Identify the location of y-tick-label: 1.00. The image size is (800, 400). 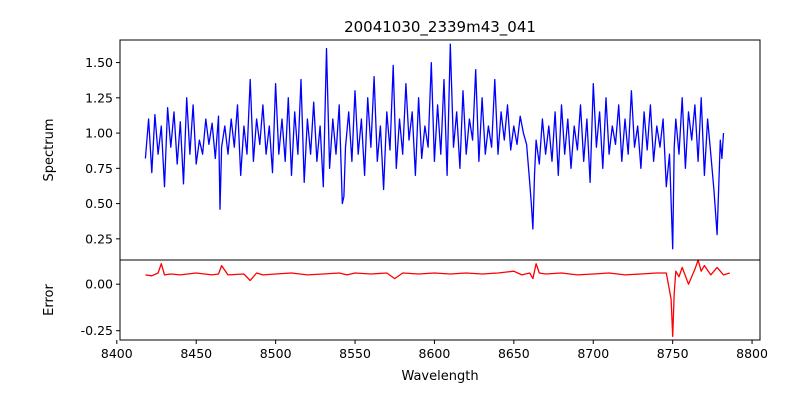
(99, 133).